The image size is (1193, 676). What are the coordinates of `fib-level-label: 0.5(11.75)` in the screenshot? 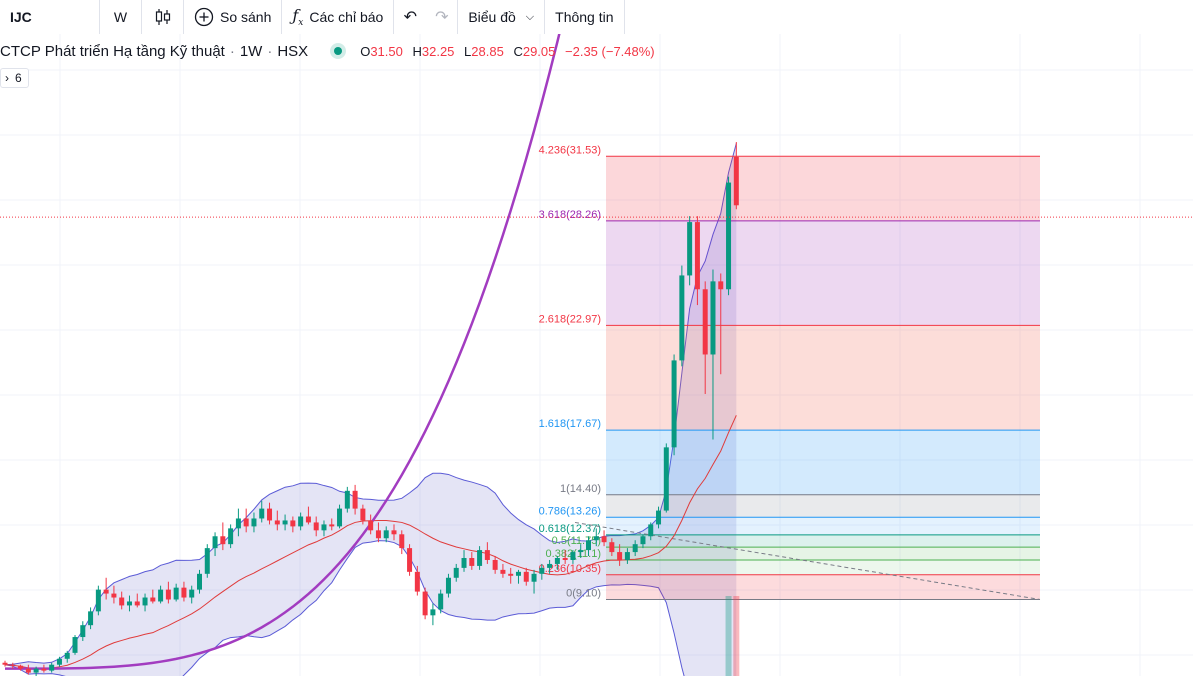 It's located at (576, 541).